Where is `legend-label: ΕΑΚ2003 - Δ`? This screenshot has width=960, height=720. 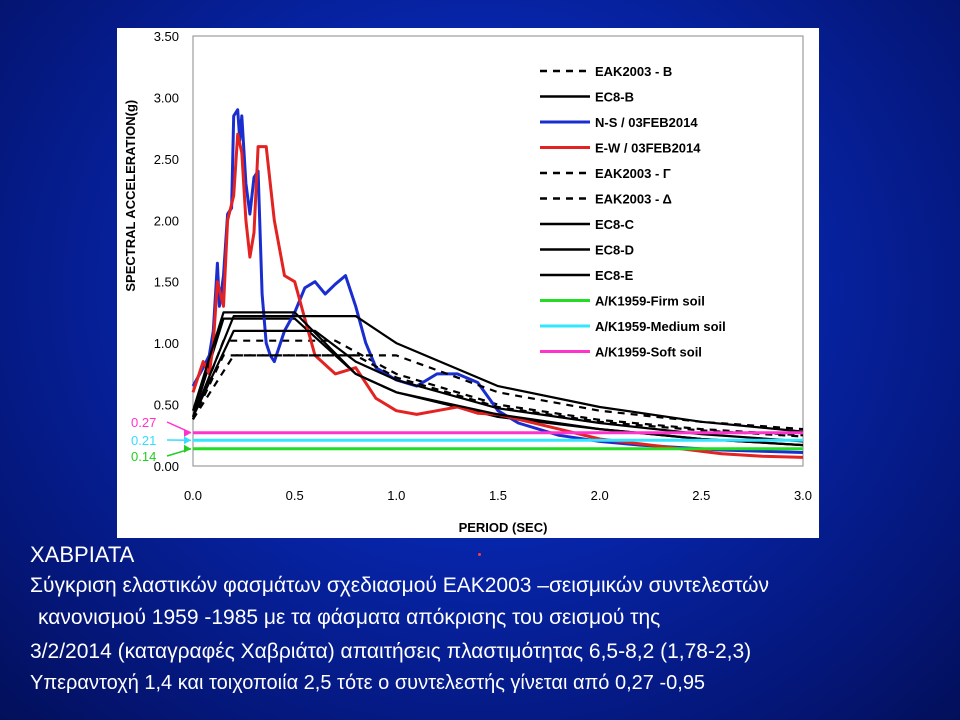
legend-label: ΕΑΚ2003 - Δ is located at coordinates (633, 199).